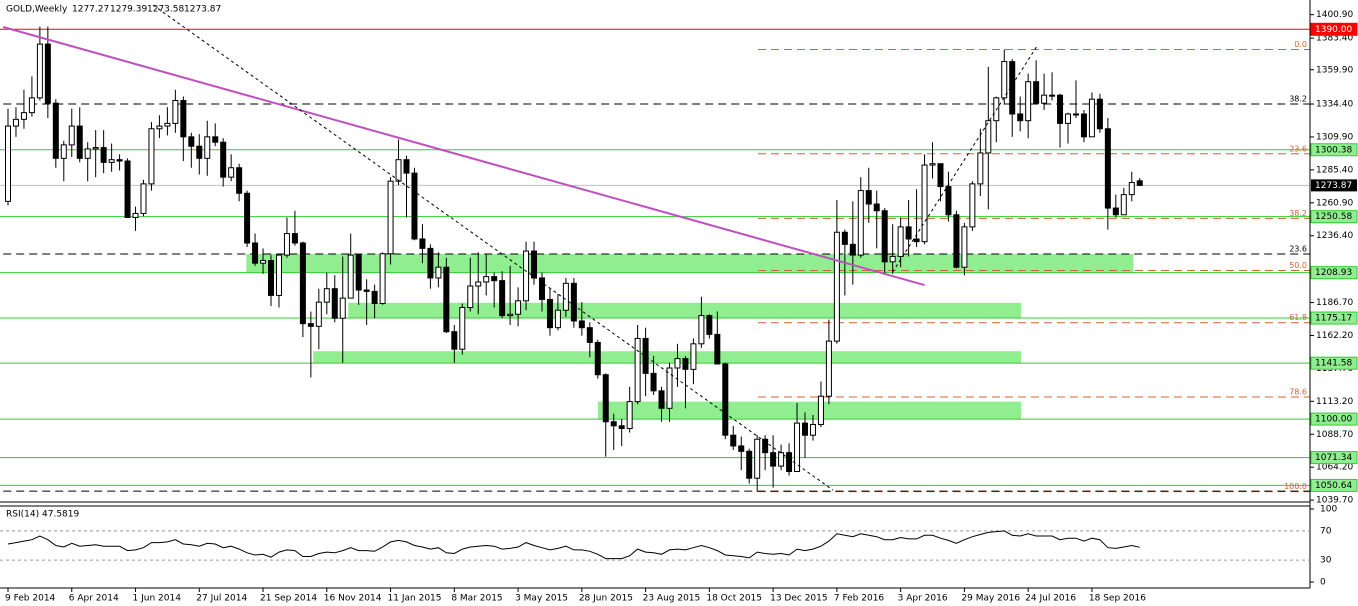 This screenshot has height=606, width=1358. What do you see at coordinates (165, 10) in the screenshot?
I see `low-value: 1273.58` at bounding box center [165, 10].